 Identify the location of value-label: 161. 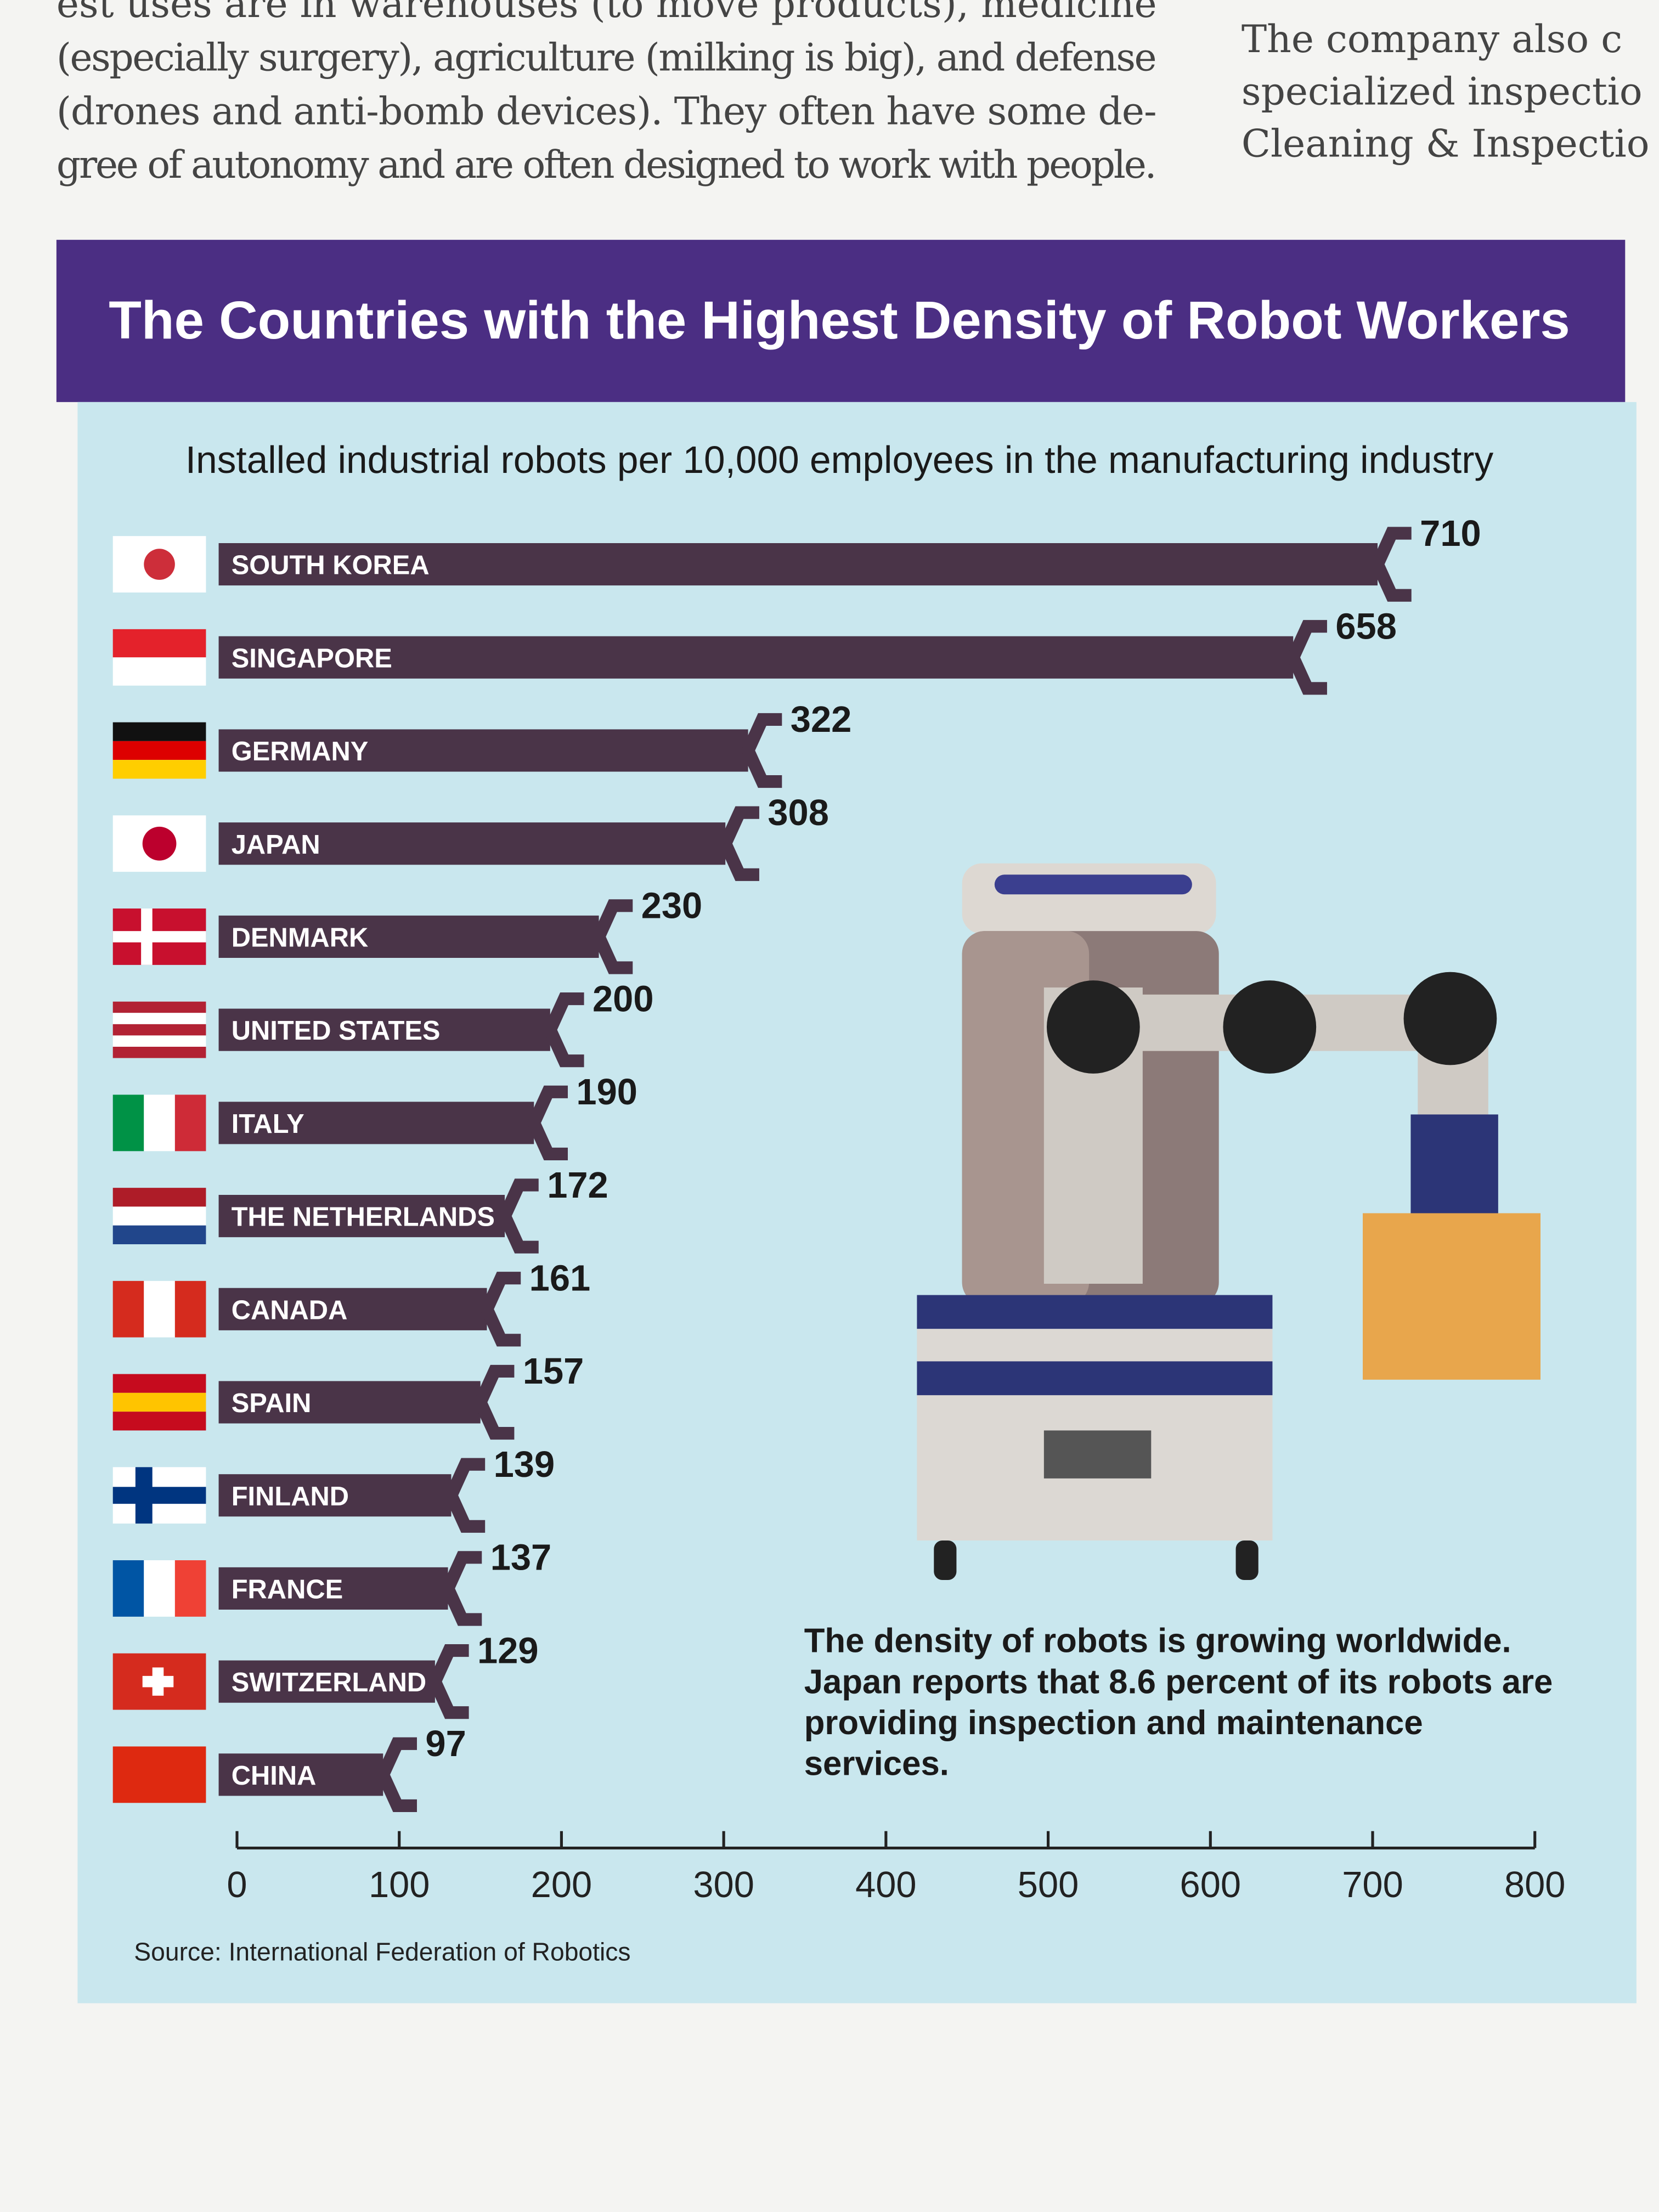
(560, 1279).